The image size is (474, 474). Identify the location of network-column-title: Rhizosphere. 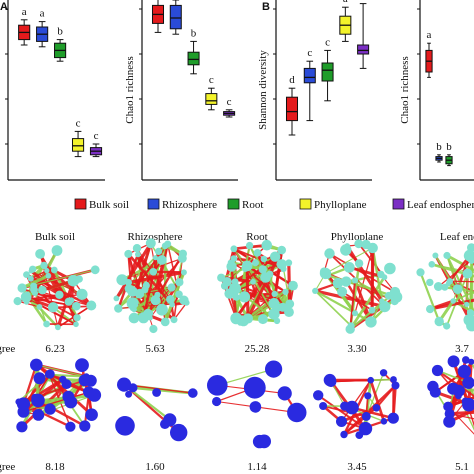
(155, 237).